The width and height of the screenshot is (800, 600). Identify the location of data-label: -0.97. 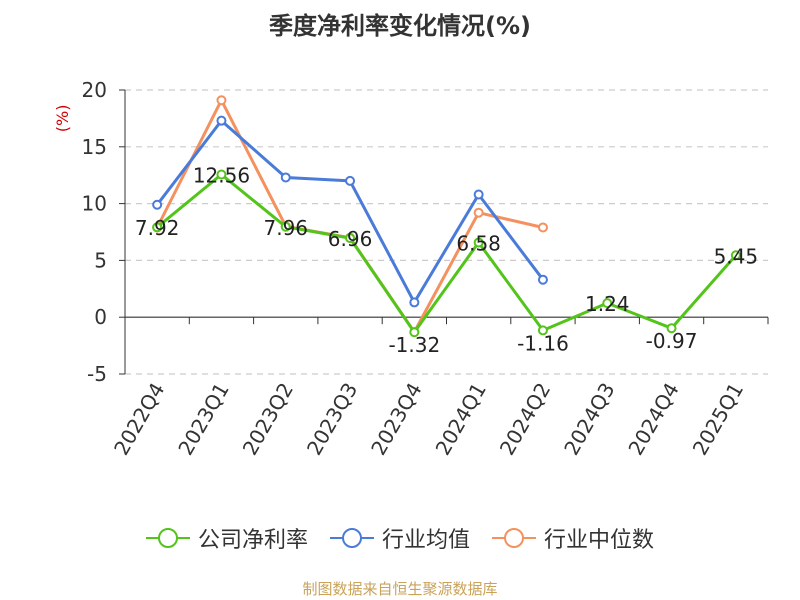
(672, 341).